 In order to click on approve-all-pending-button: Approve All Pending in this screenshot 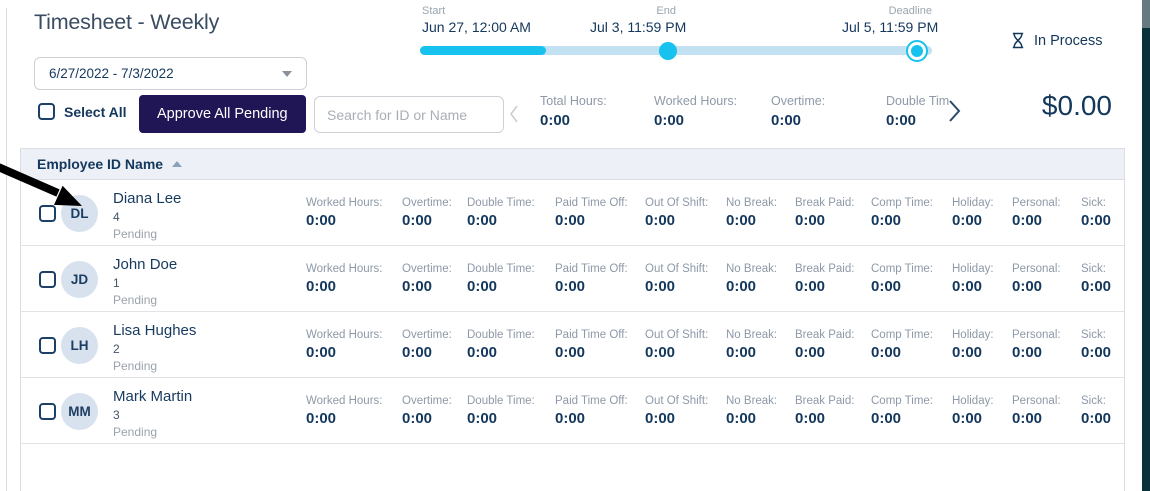, I will do `click(222, 114)`.